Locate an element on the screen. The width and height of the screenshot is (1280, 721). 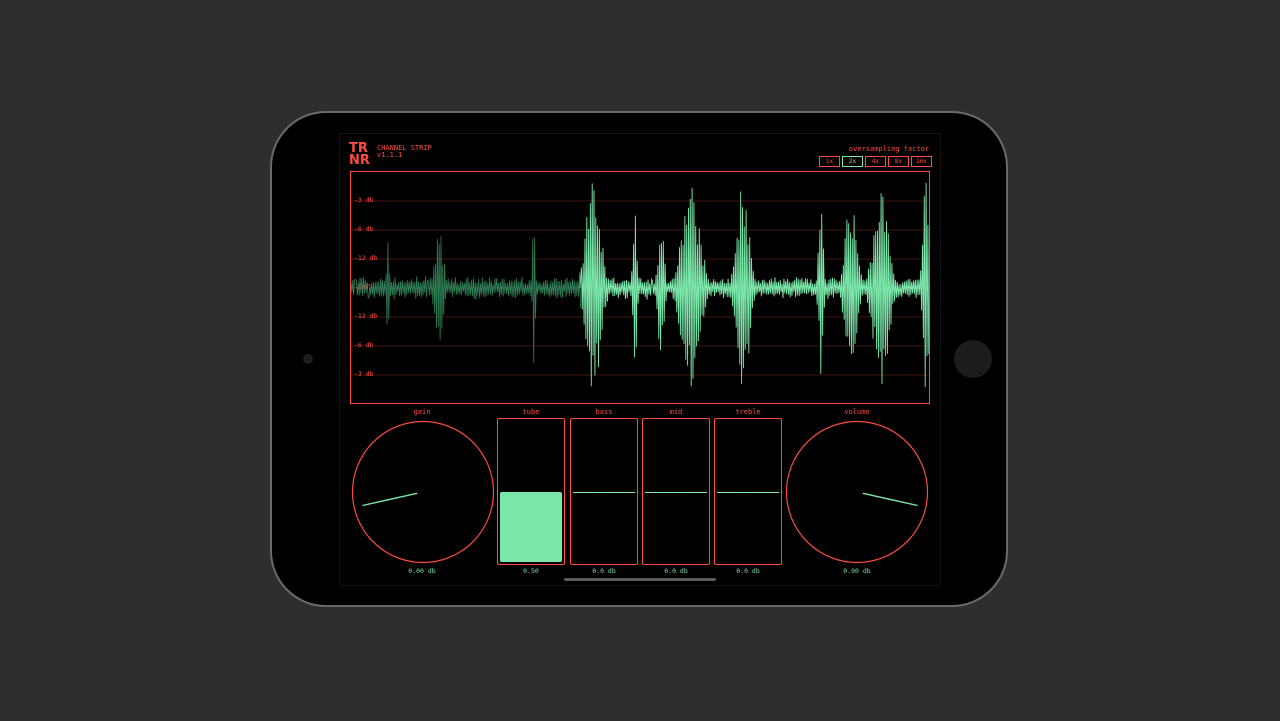
mid-value: 0.0 db is located at coordinates (676, 571).